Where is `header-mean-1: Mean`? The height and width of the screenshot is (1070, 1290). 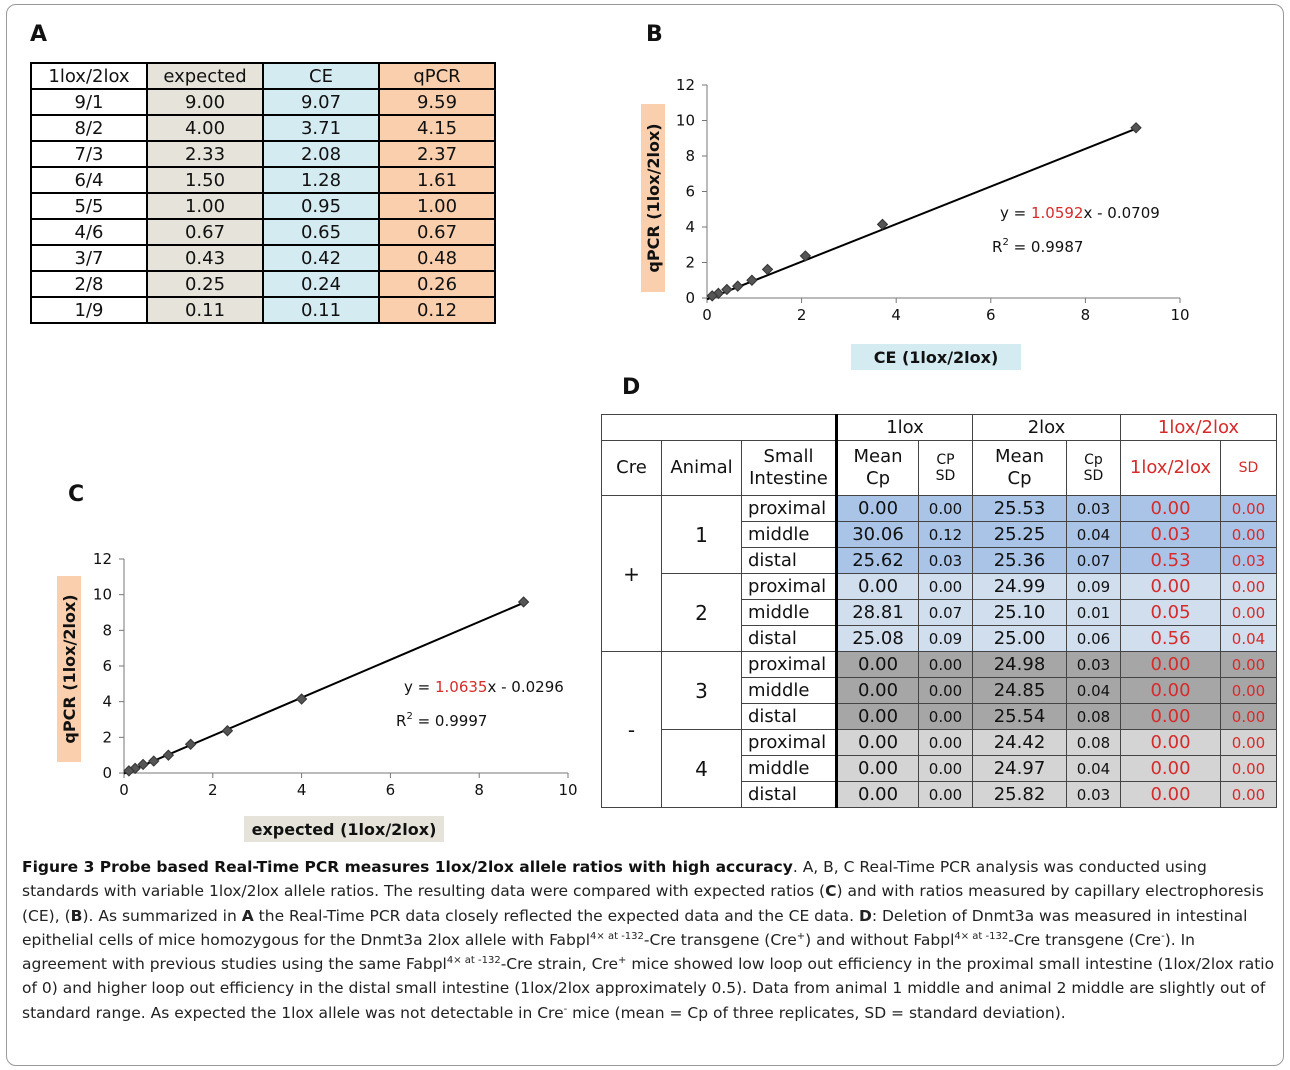 header-mean-1: Mean is located at coordinates (878, 456).